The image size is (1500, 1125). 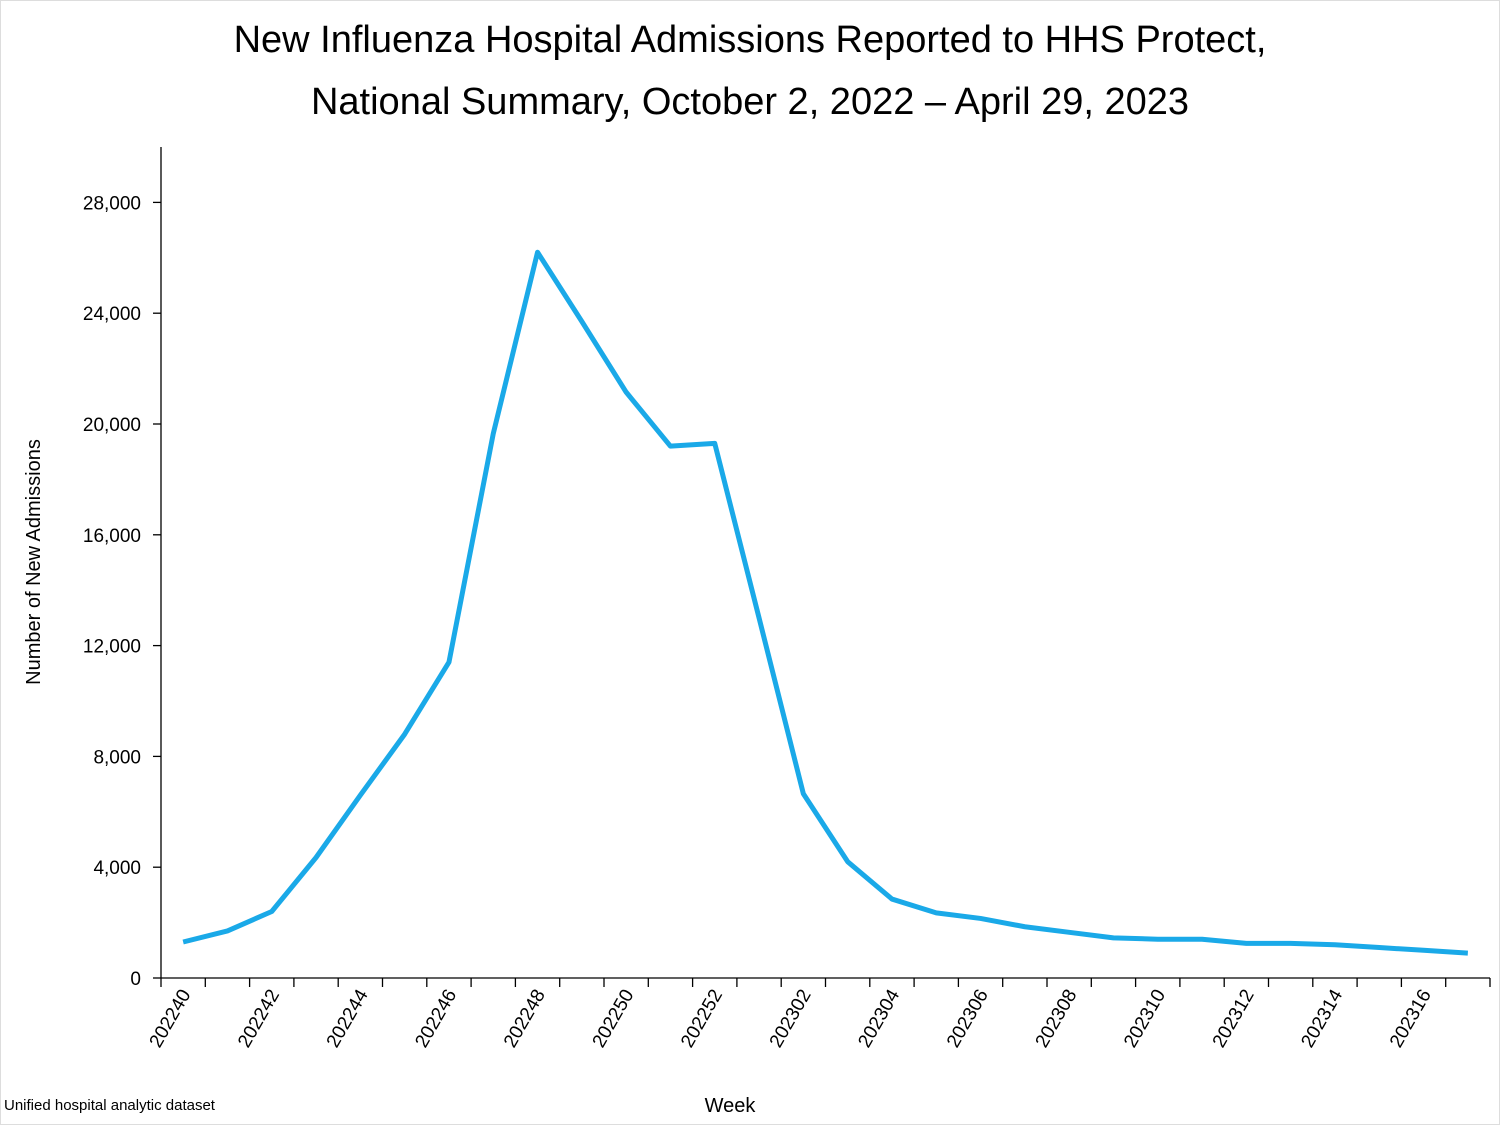 What do you see at coordinates (112, 314) in the screenshot?
I see `y-tick-label: 24,000` at bounding box center [112, 314].